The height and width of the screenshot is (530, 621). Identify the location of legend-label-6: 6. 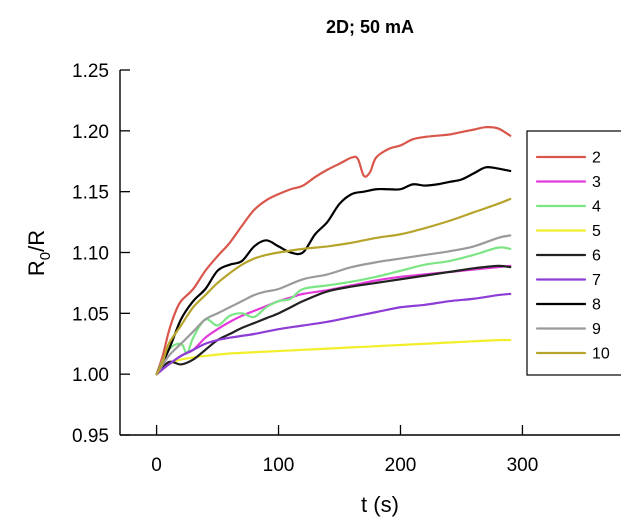
(596, 256).